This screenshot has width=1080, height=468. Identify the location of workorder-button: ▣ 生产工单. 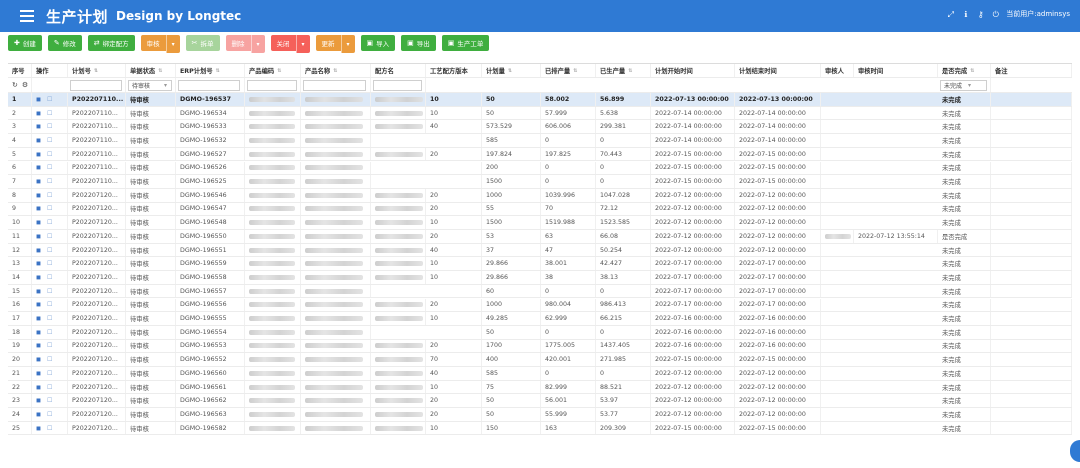
(465, 43).